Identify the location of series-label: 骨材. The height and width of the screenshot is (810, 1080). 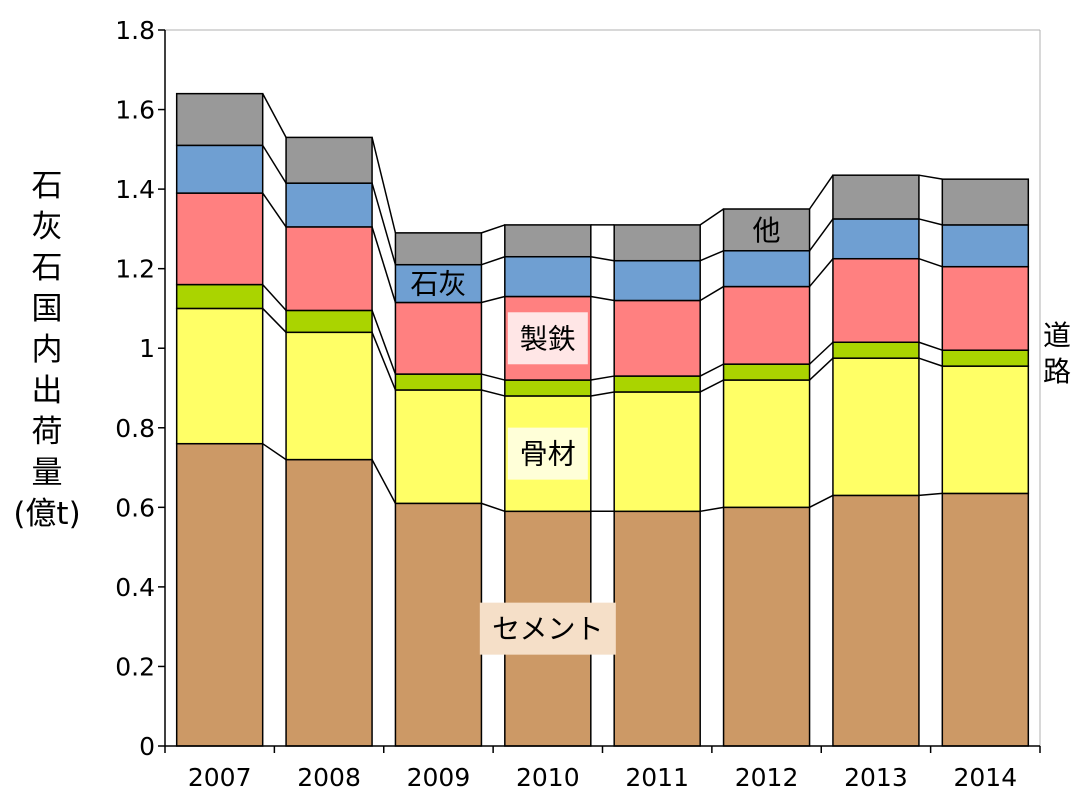
(548, 454).